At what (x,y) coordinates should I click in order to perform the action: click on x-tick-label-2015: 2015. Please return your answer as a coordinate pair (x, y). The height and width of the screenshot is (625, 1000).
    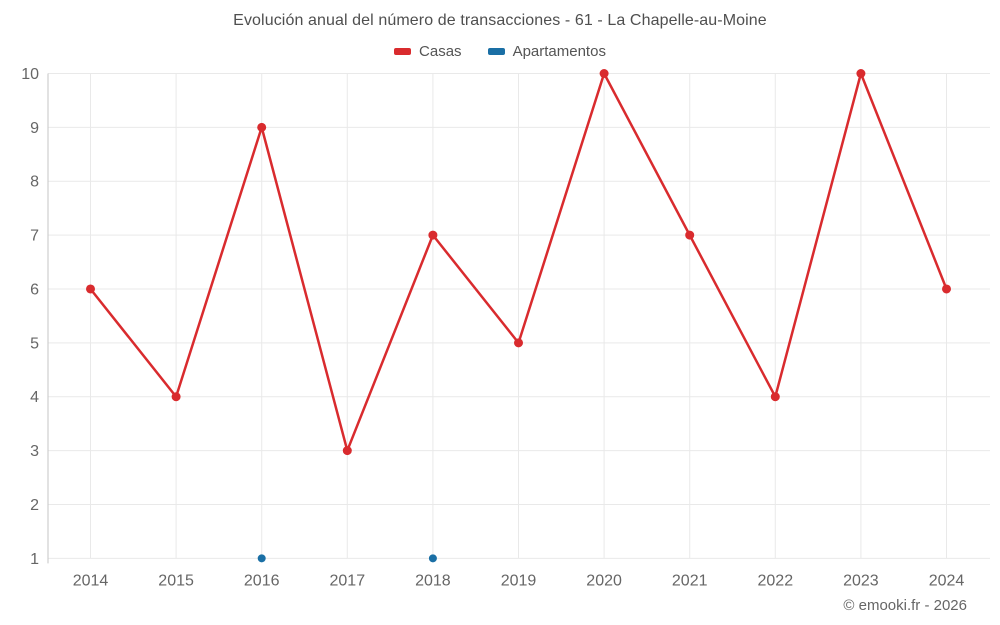
    Looking at the image, I should click on (176, 580).